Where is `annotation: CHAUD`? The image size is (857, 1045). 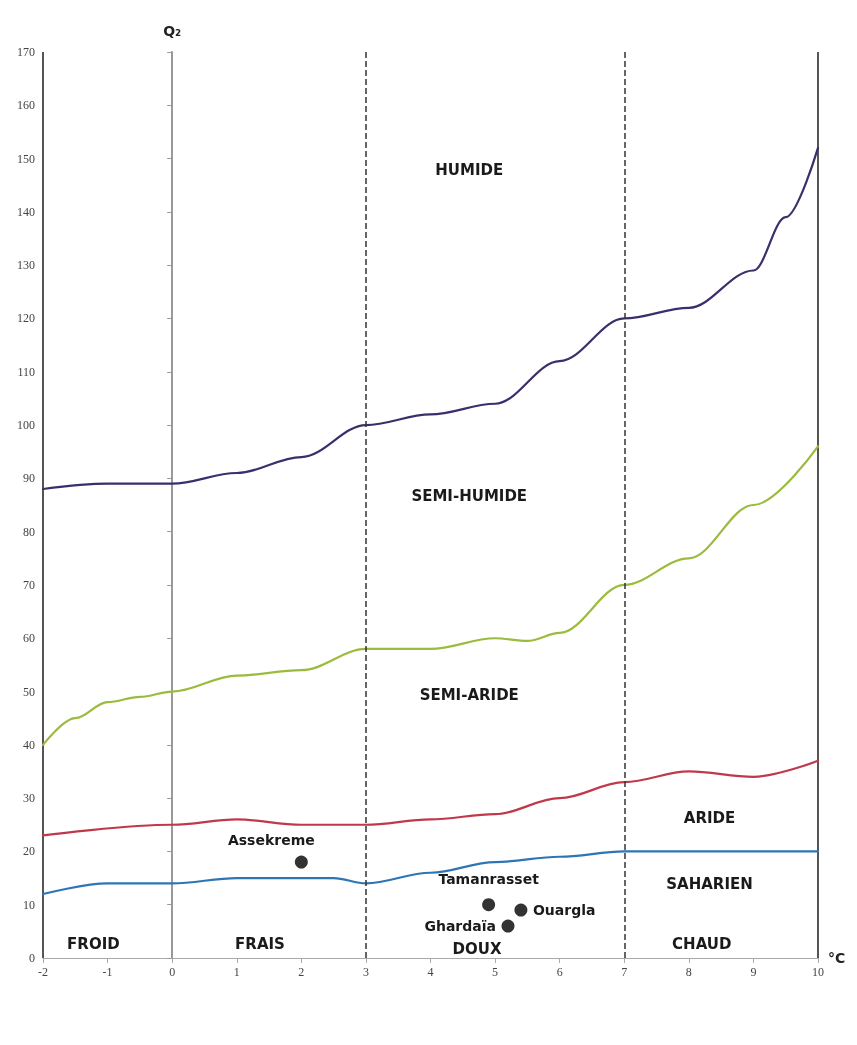
annotation: CHAUD is located at coordinates (702, 944).